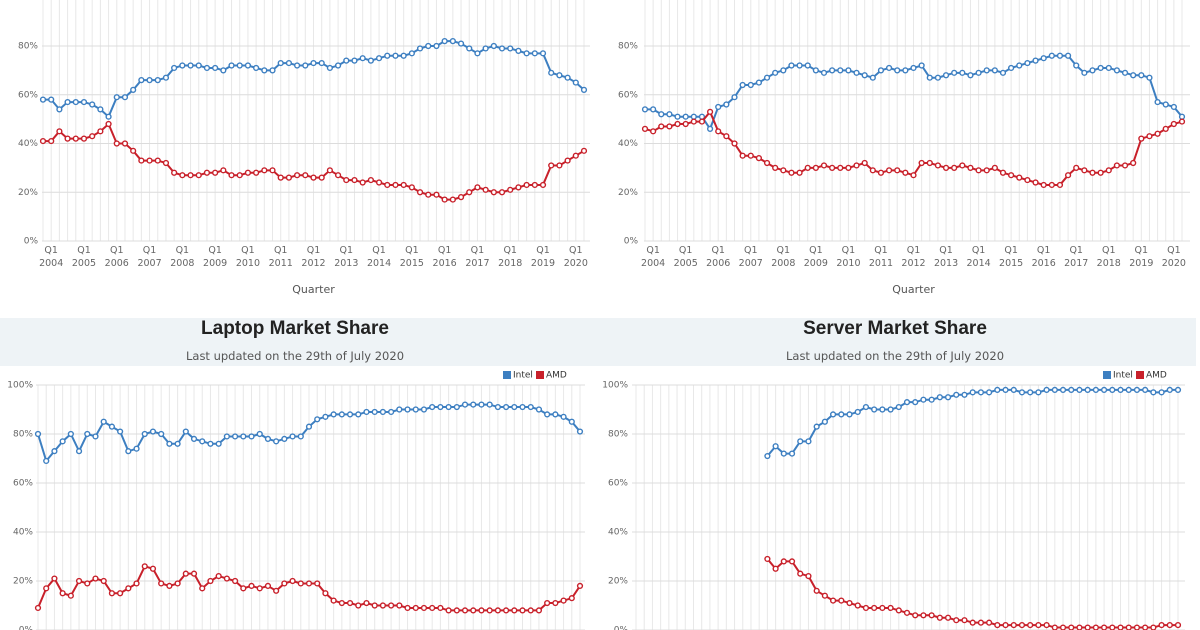 This screenshot has width=1200, height=630. I want to click on x-tick-label: Q1 2018, so click(1108, 257).